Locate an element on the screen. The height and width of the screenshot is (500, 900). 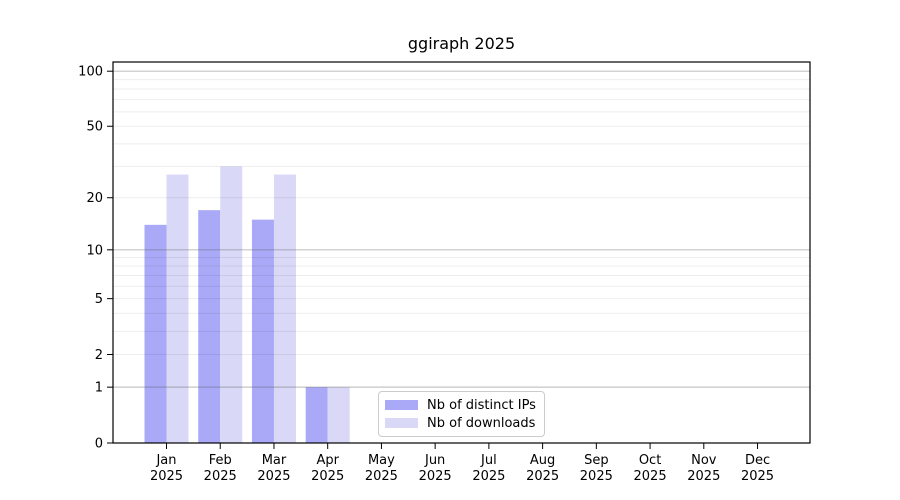
y-tick-label: 50 is located at coordinates (94, 127).